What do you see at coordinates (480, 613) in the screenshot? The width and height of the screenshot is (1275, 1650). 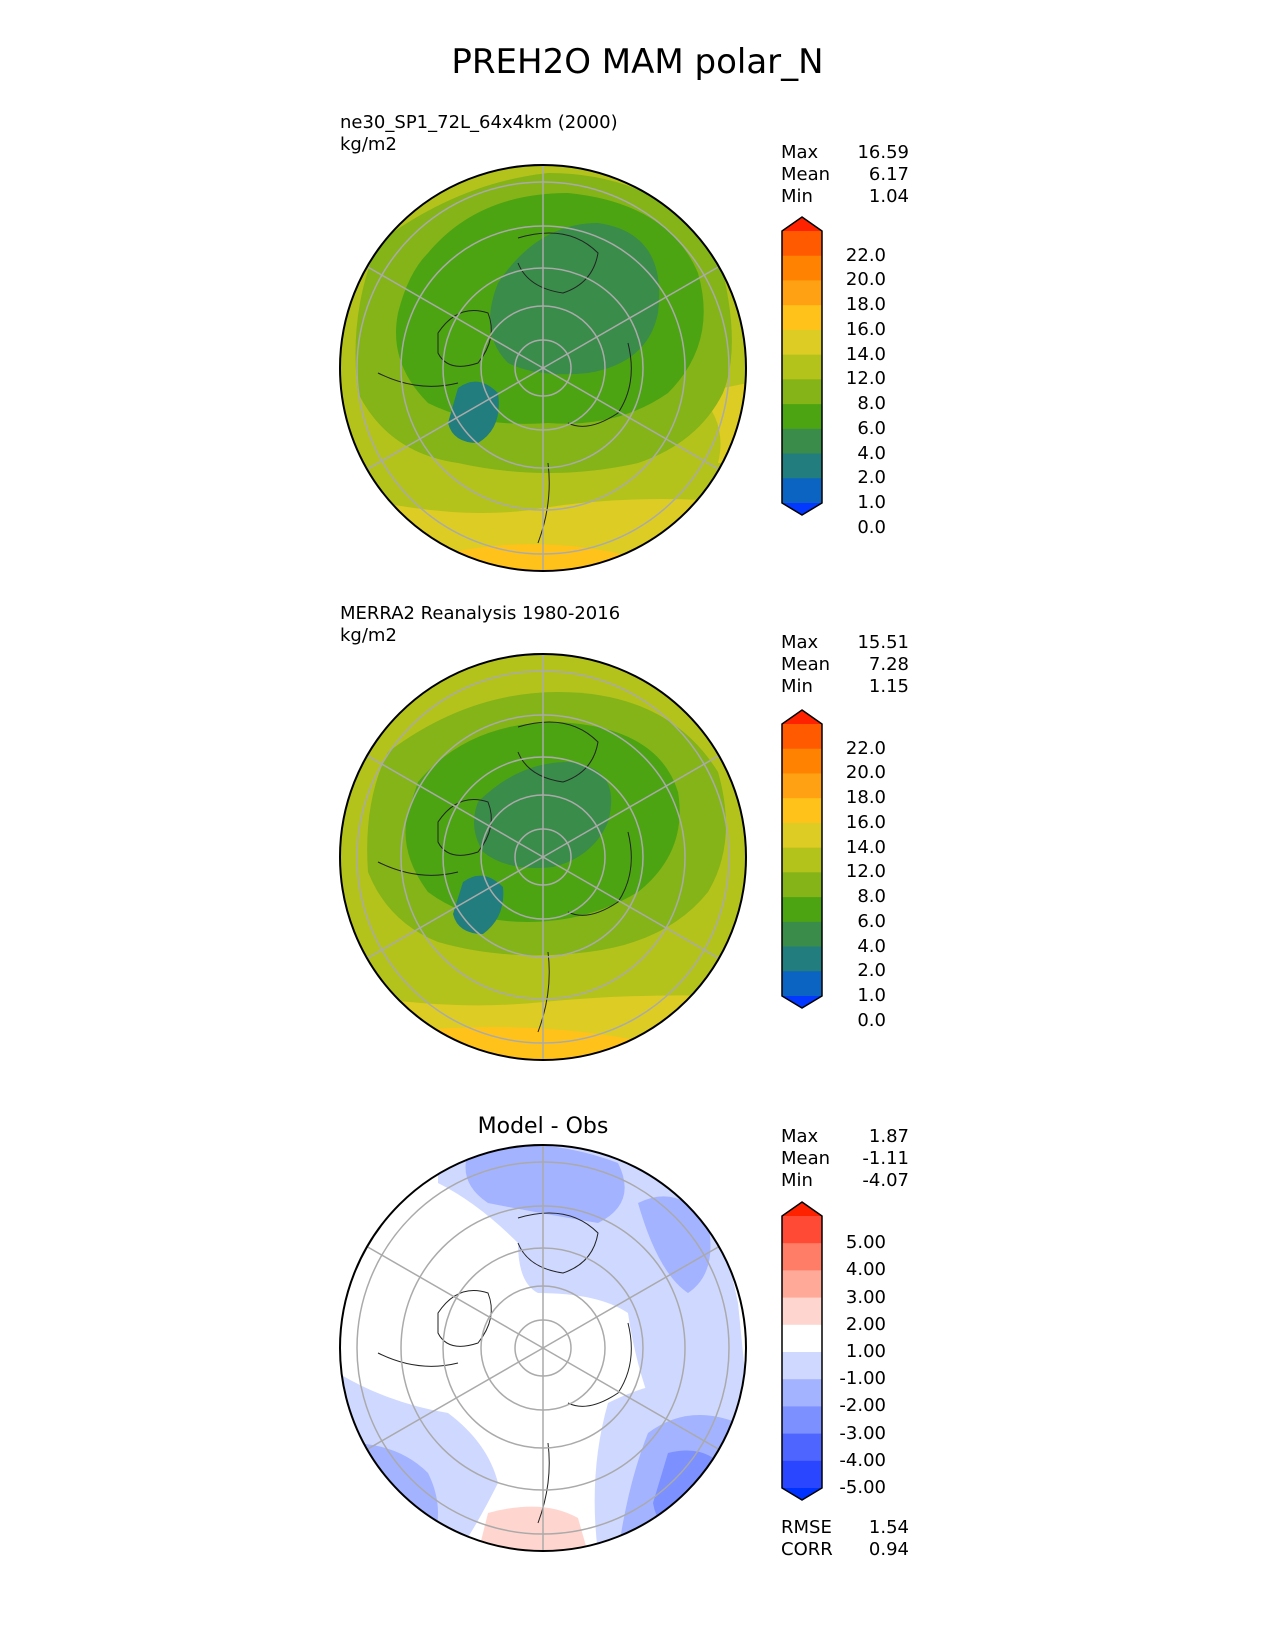 I see `panel-obs-title-line: MERRA2 Reanalysis 1980-2016` at bounding box center [480, 613].